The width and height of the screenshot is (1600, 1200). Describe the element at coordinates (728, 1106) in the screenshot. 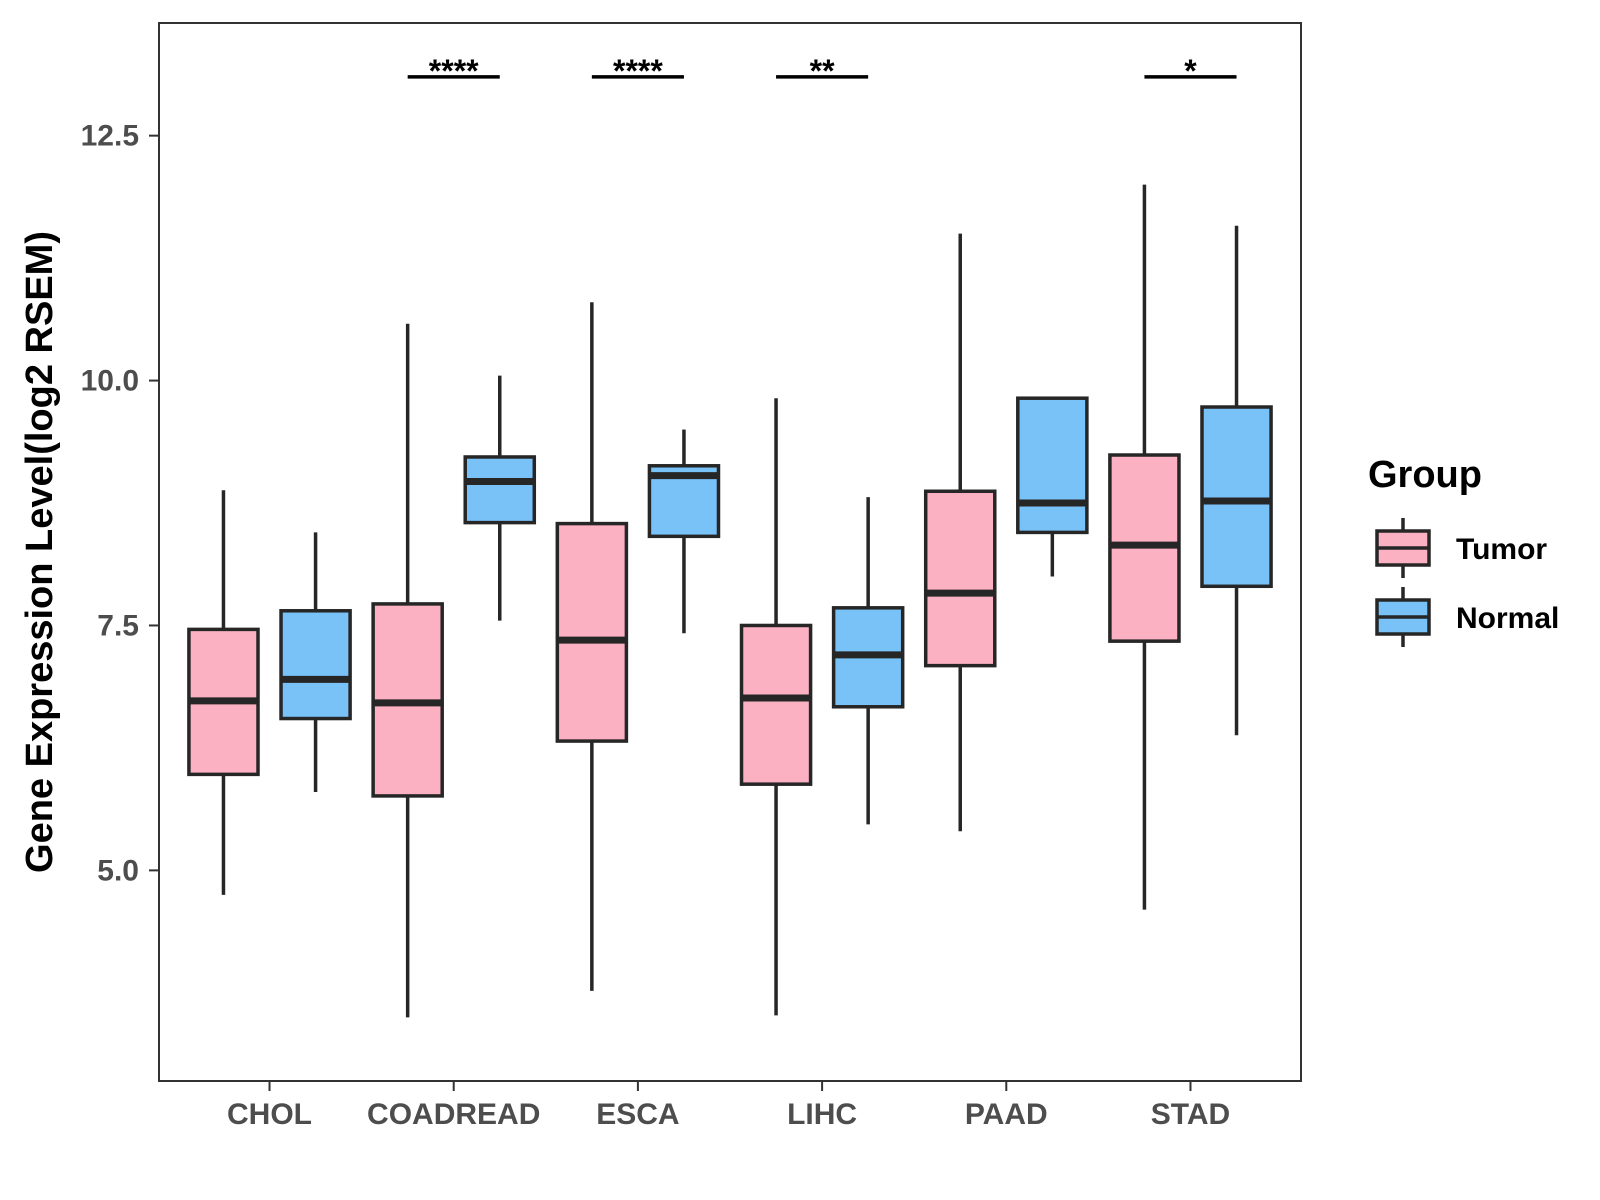

I see `x-axis: CHOL COADREAD ESCA LIHC PAAD STAD` at that location.